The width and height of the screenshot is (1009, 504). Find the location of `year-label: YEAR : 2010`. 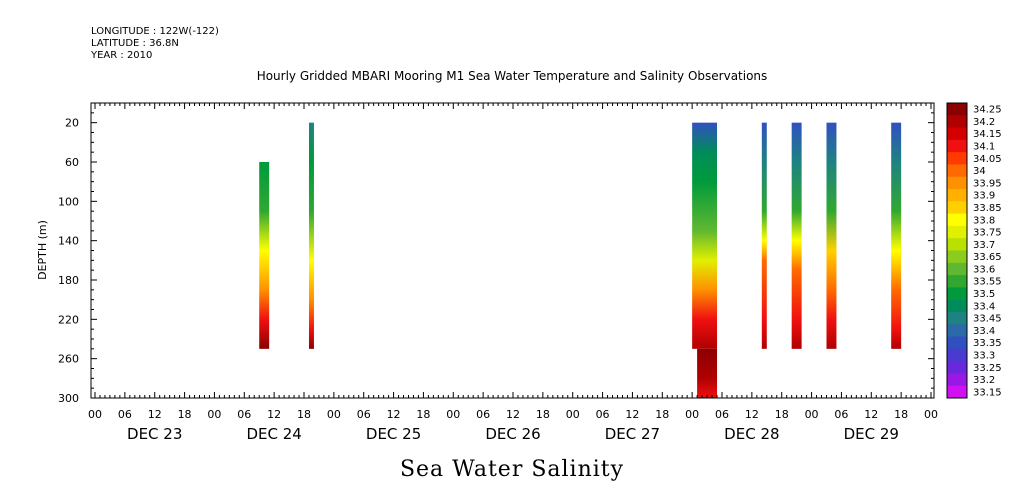

year-label: YEAR : 2010 is located at coordinates (121, 55).